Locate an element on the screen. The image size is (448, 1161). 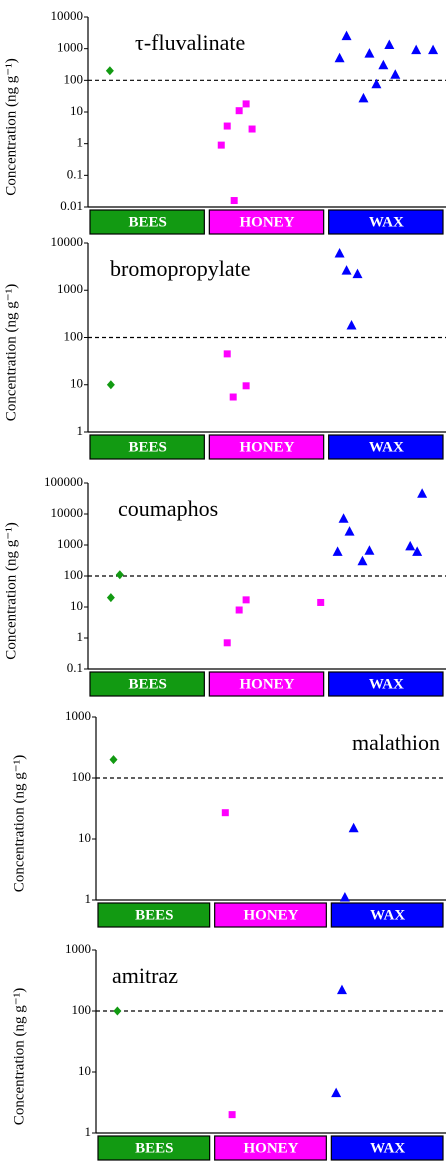
y-tick-label: 100000 is located at coordinates (63, 481).